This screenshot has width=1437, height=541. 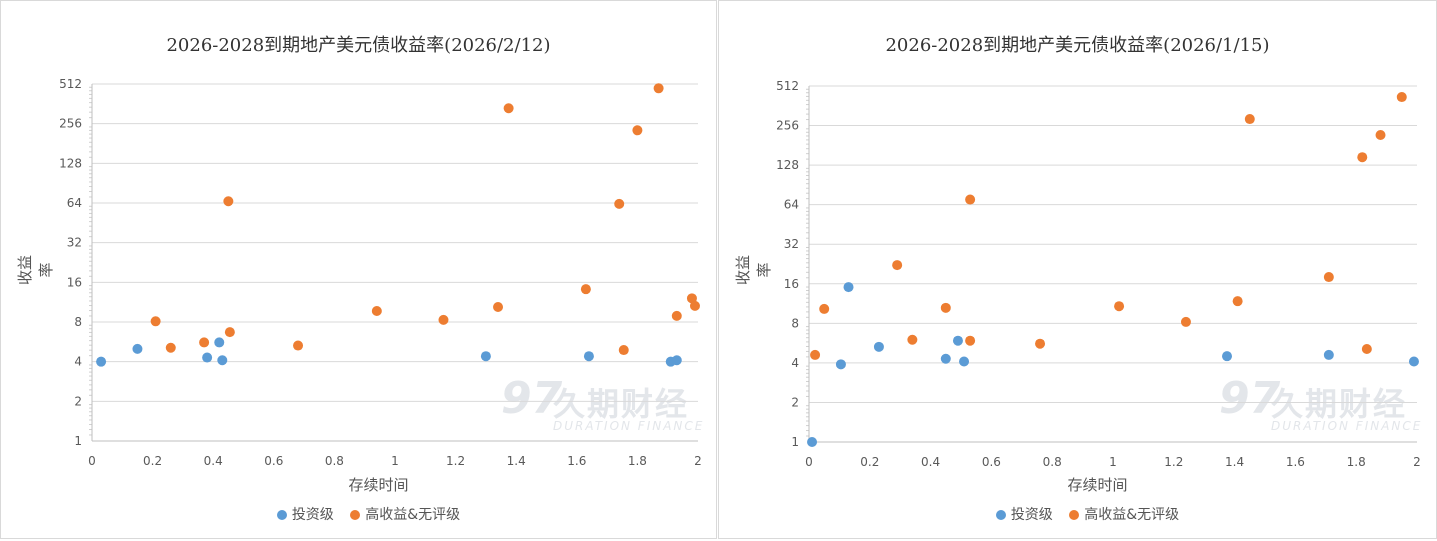 I want to click on x-tick-label: 1.8, so click(x=1356, y=462).